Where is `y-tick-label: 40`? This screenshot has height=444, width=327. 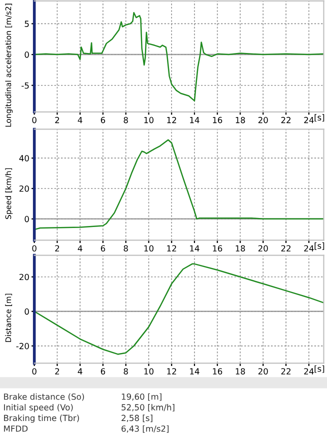
y-tick-label: 40 is located at coordinates (24, 158).